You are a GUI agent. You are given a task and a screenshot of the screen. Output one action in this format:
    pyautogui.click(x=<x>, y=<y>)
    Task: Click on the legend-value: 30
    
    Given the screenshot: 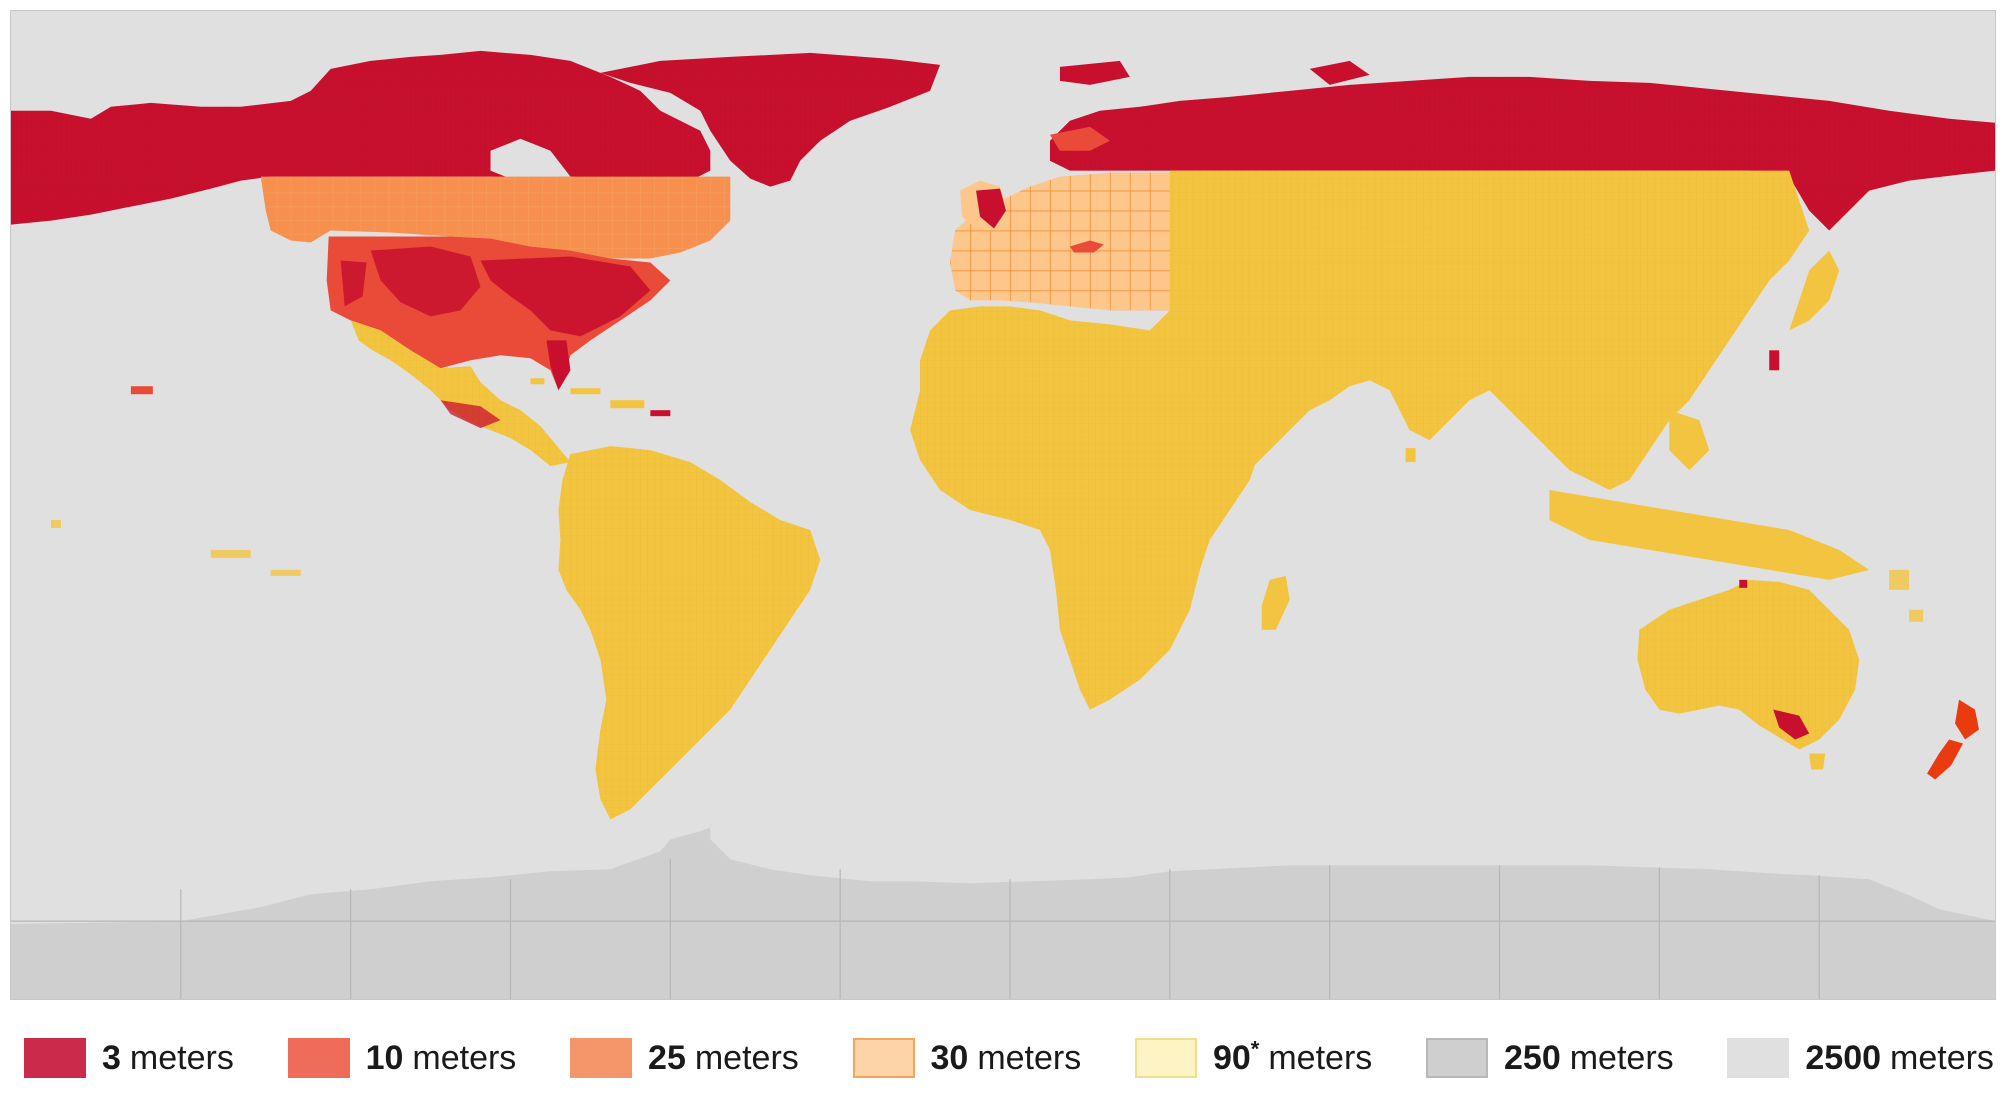 What is the action you would take?
    pyautogui.click(x=949, y=1057)
    